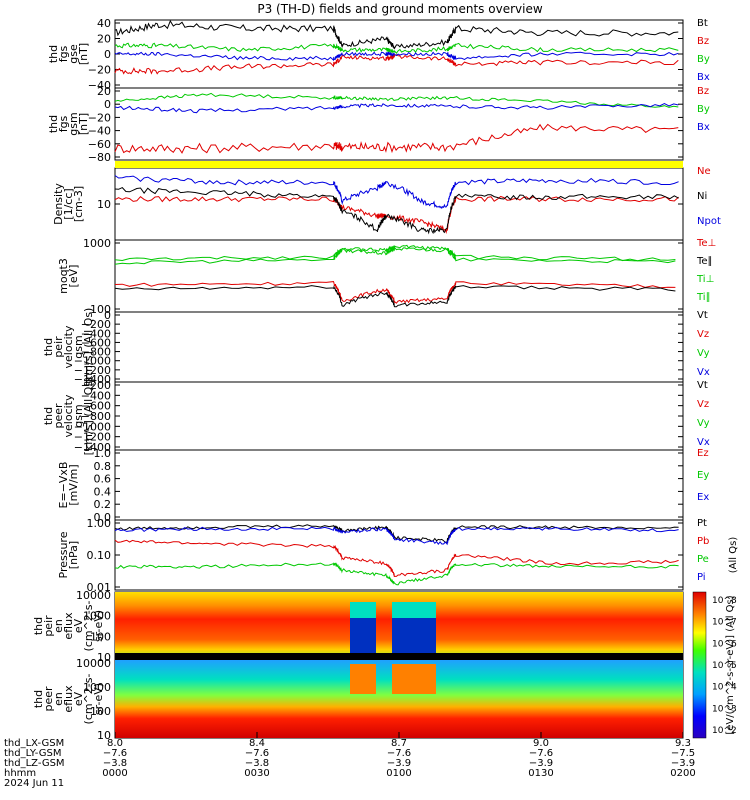 This screenshot has height=800, width=750. What do you see at coordinates (396, 100) in the screenshot?
I see `series-line-By` at bounding box center [396, 100].